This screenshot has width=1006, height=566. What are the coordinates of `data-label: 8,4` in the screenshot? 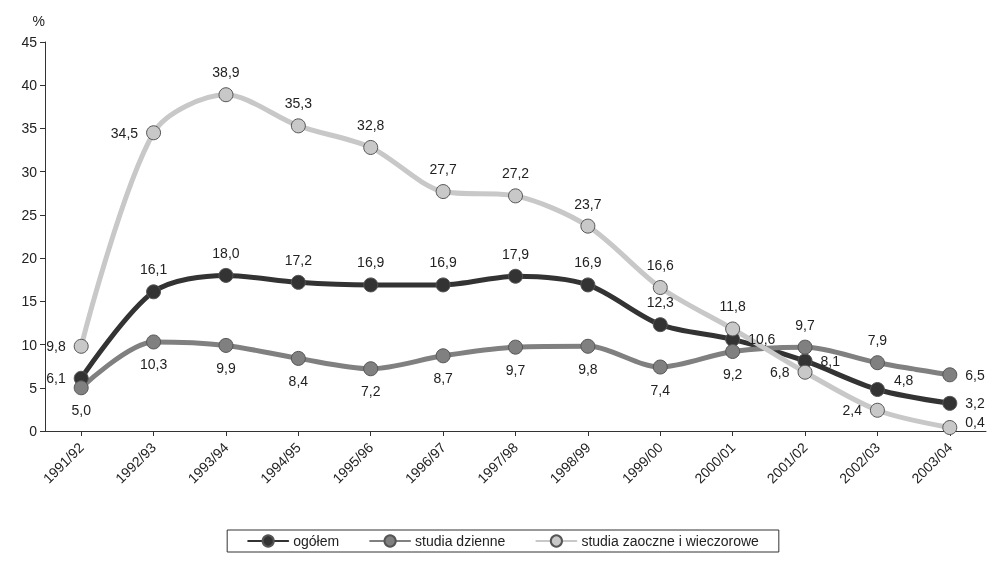 It's located at (298, 380).